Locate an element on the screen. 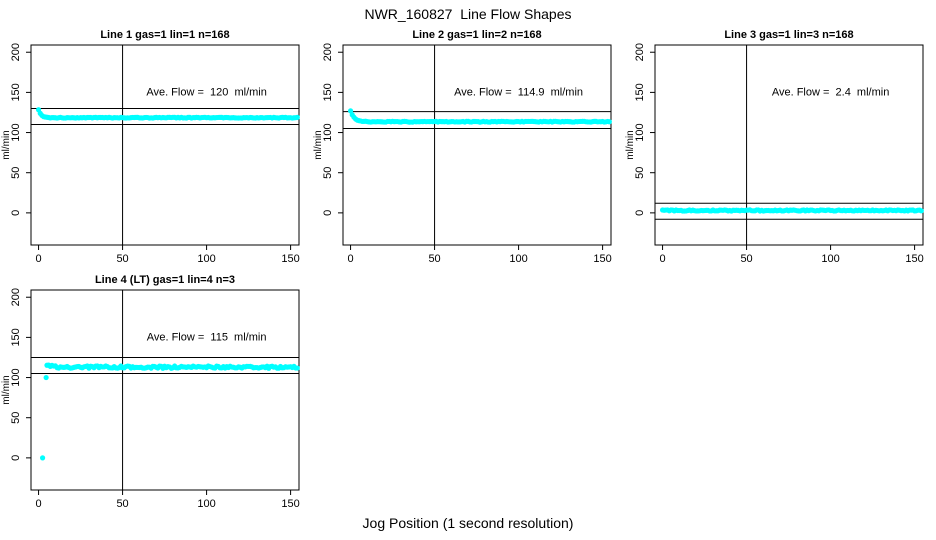 The width and height of the screenshot is (936, 540). figure-title: NWR_160827 Line Flow Shapes is located at coordinates (468, 14).